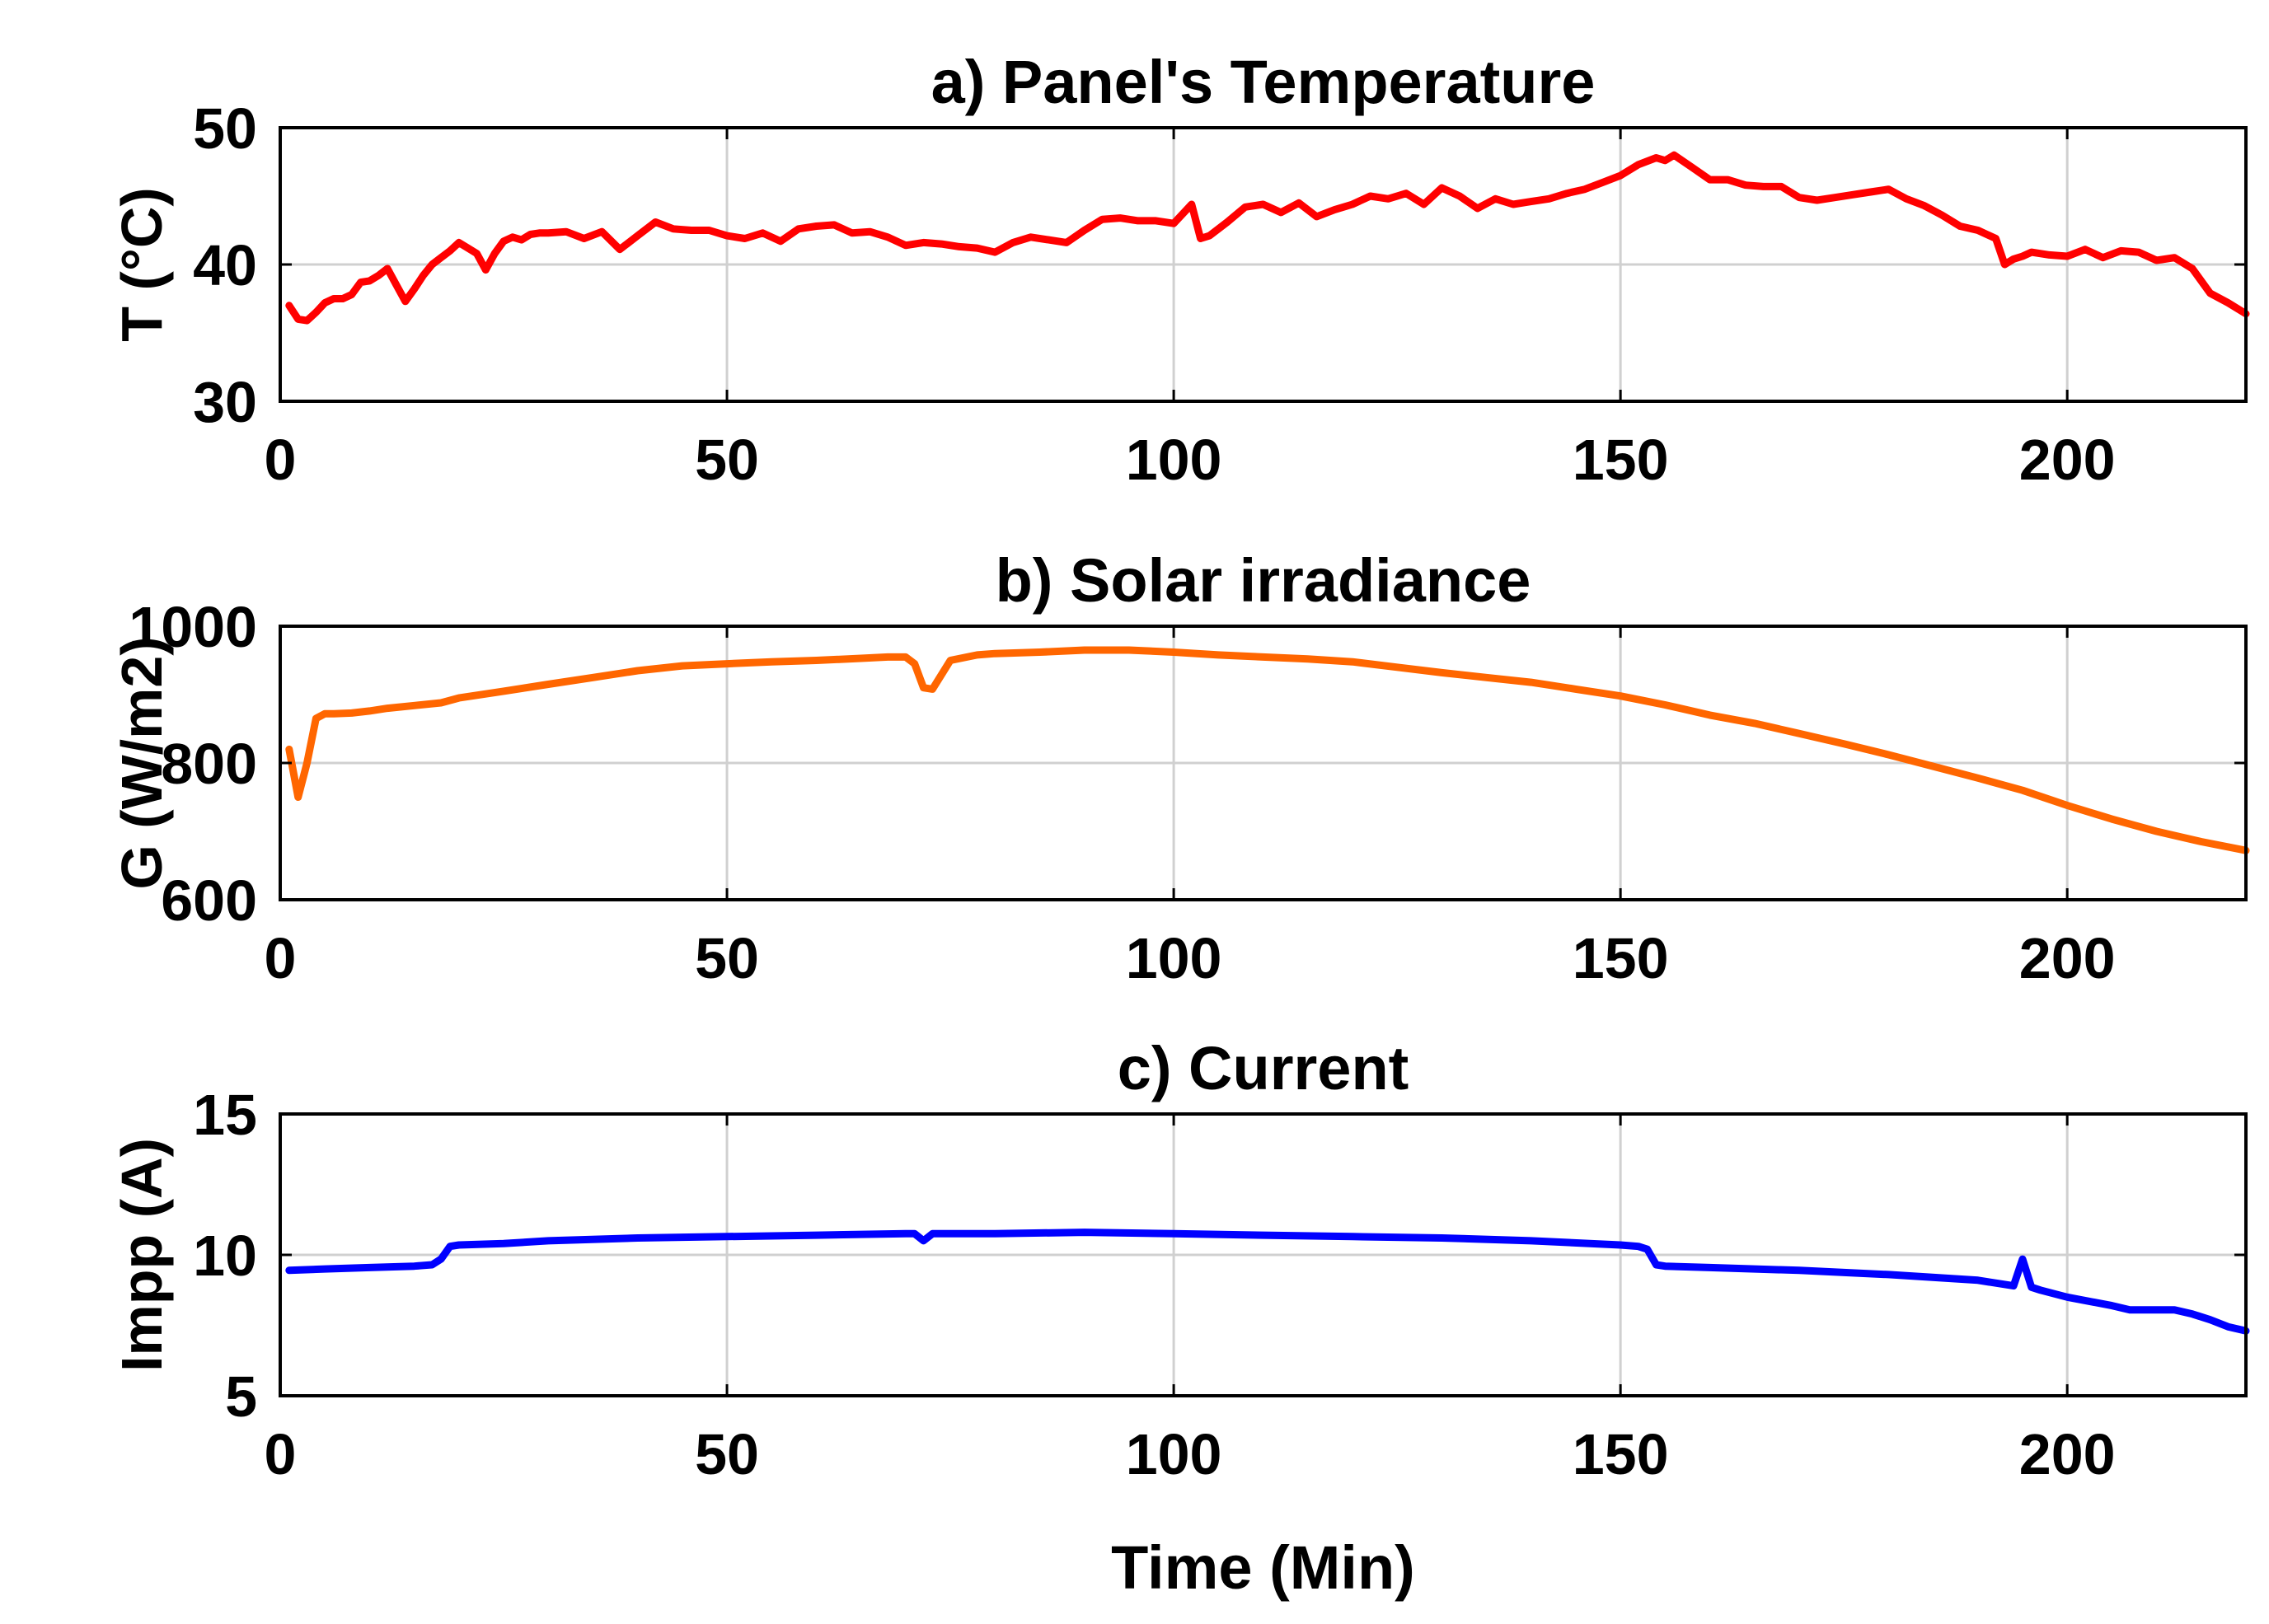 This screenshot has height=1624, width=2269. What do you see at coordinates (225, 1115) in the screenshot?
I see `current-y-tick-label: 15` at bounding box center [225, 1115].